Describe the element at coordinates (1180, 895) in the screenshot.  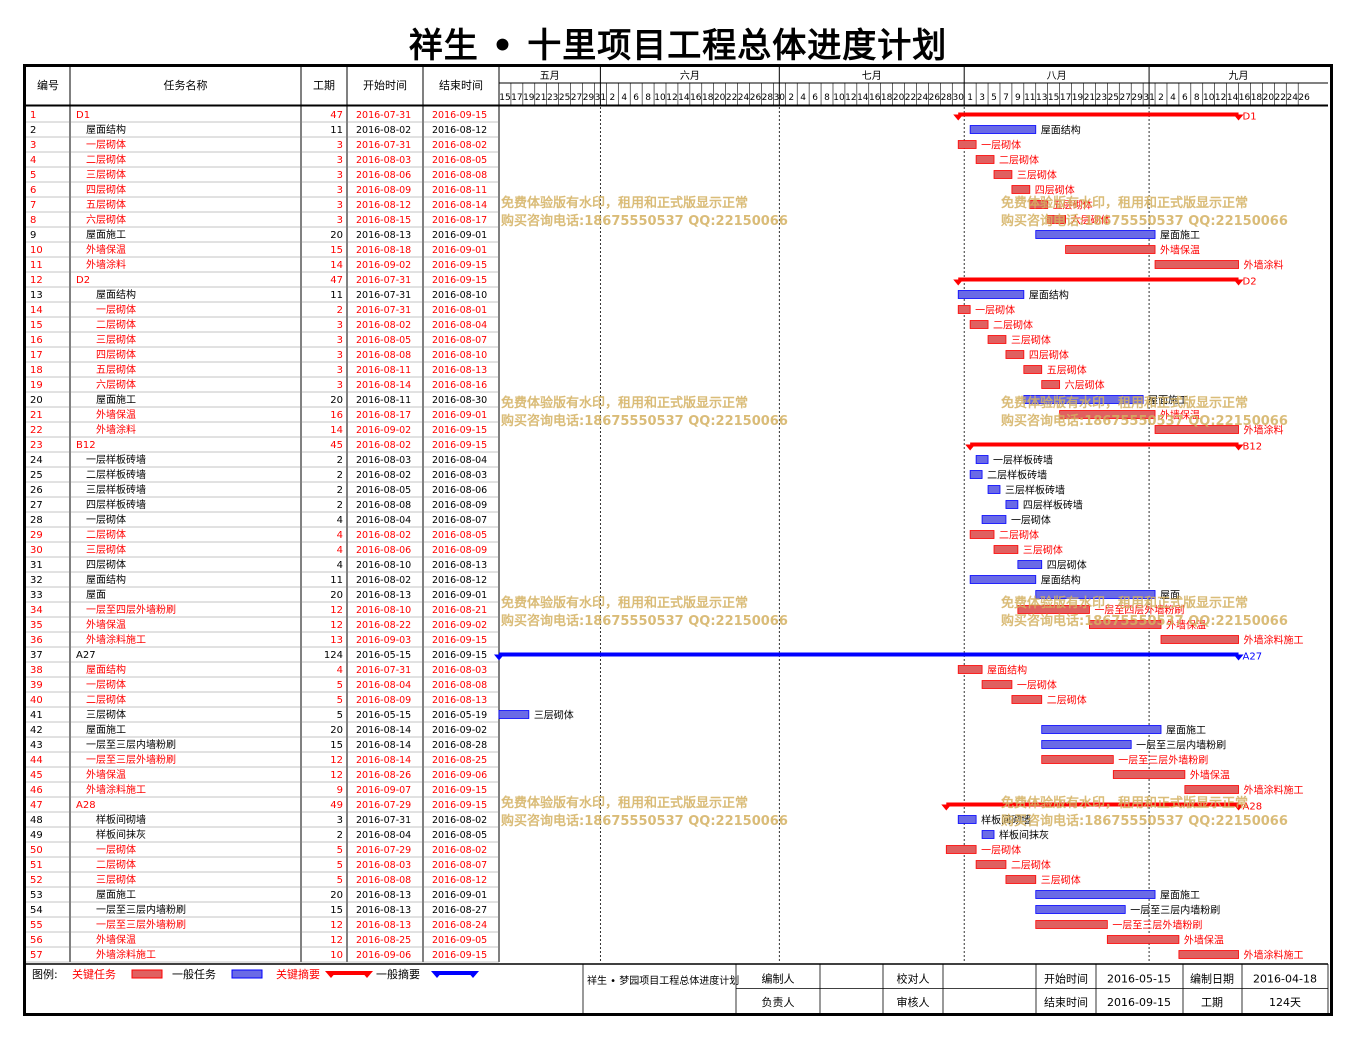
I see `bar-label: 屋面施工` at that location.